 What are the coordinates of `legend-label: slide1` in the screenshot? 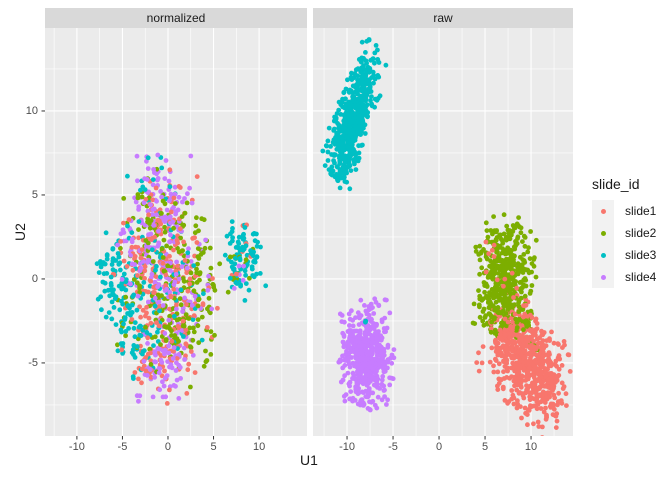 It's located at (641, 211).